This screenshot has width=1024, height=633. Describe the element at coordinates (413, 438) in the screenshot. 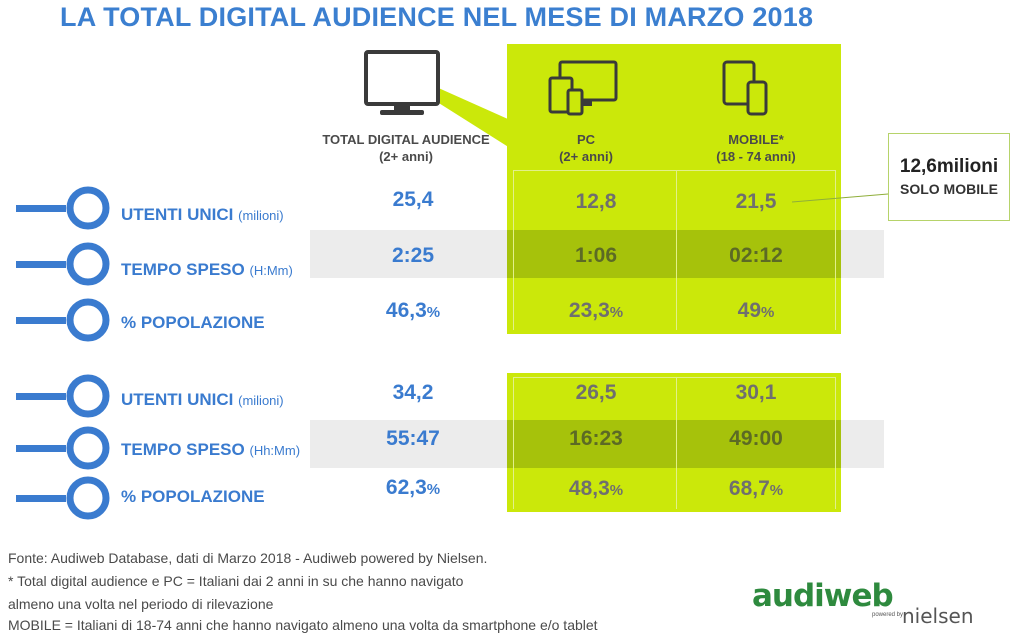

I see `cell-value: 55:47` at that location.